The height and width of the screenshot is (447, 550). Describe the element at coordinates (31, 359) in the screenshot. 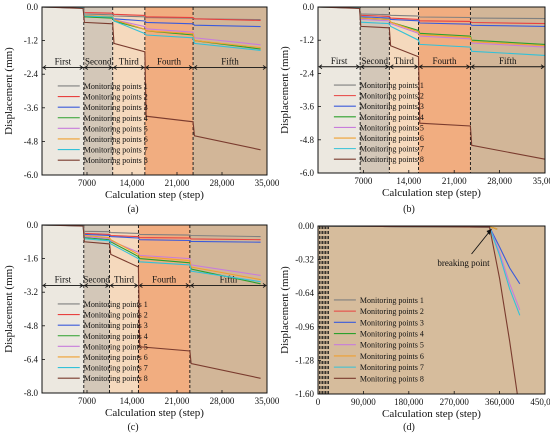

I see `y-tick-label: -6.4` at that location.